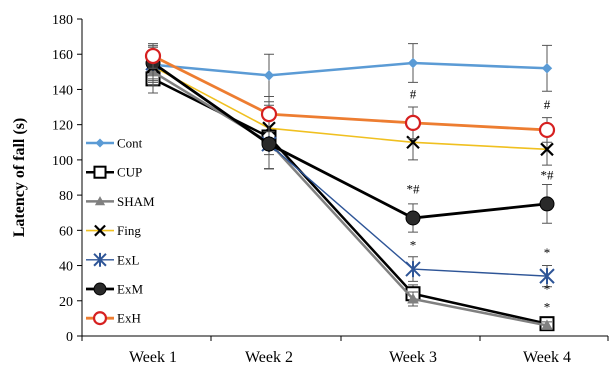  What do you see at coordinates (130, 289) in the screenshot?
I see `legend-label: ExM` at bounding box center [130, 289].